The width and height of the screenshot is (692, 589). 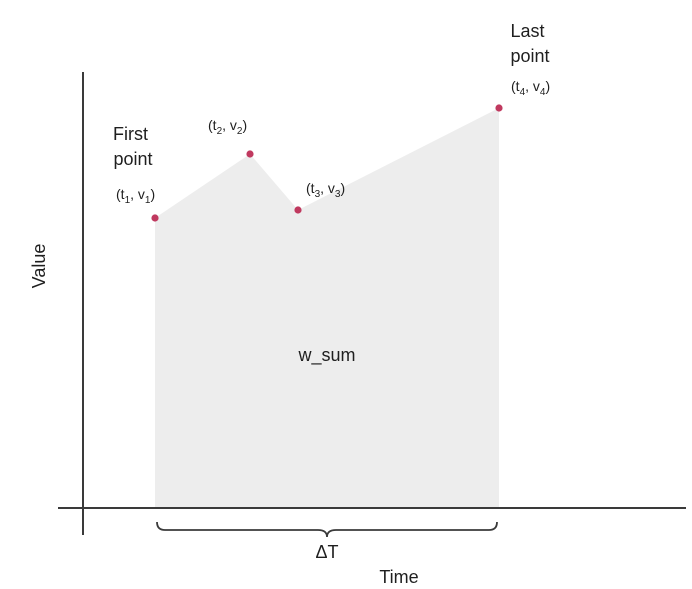 I want to click on delta-t-brace, so click(x=327, y=529).